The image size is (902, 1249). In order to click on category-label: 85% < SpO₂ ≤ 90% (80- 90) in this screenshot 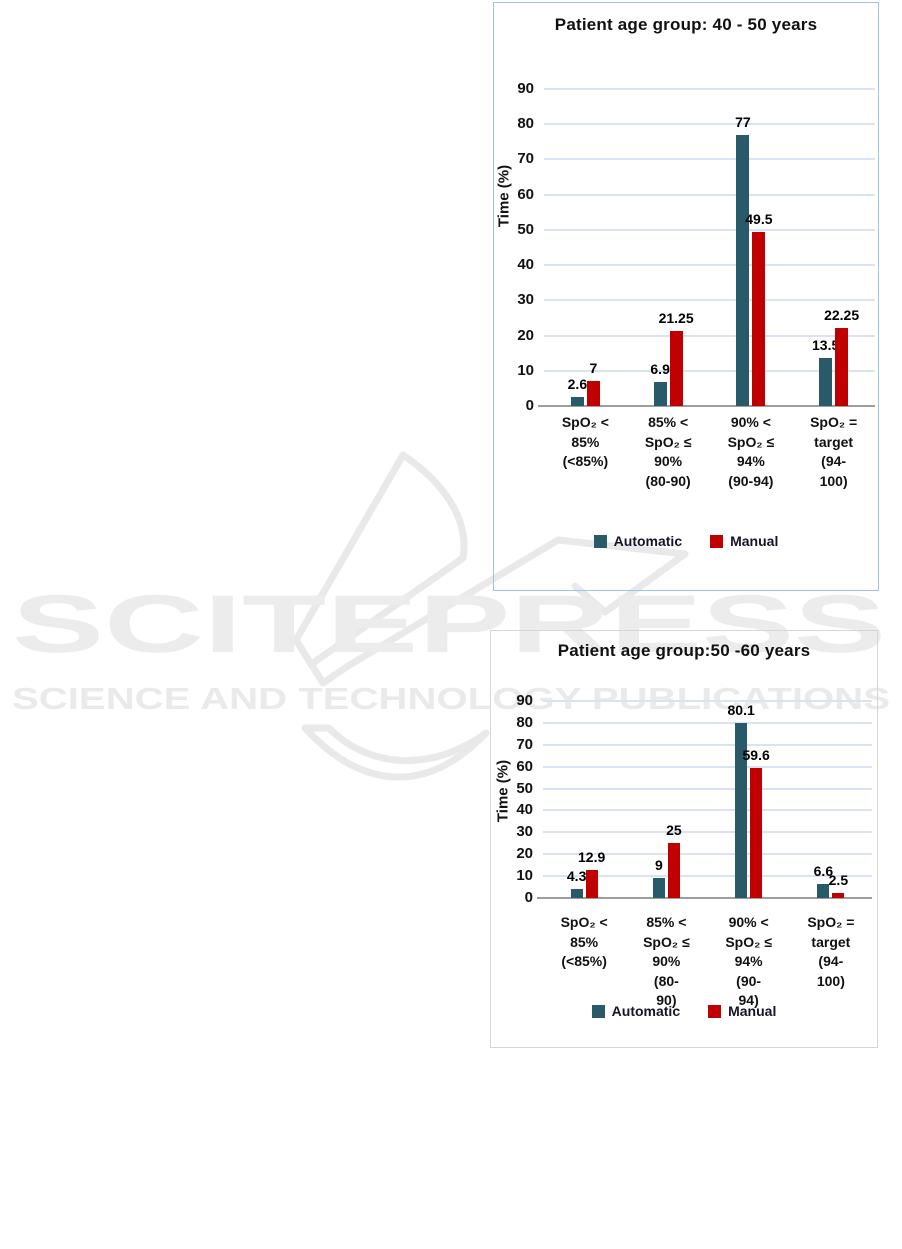, I will do `click(666, 965)`.